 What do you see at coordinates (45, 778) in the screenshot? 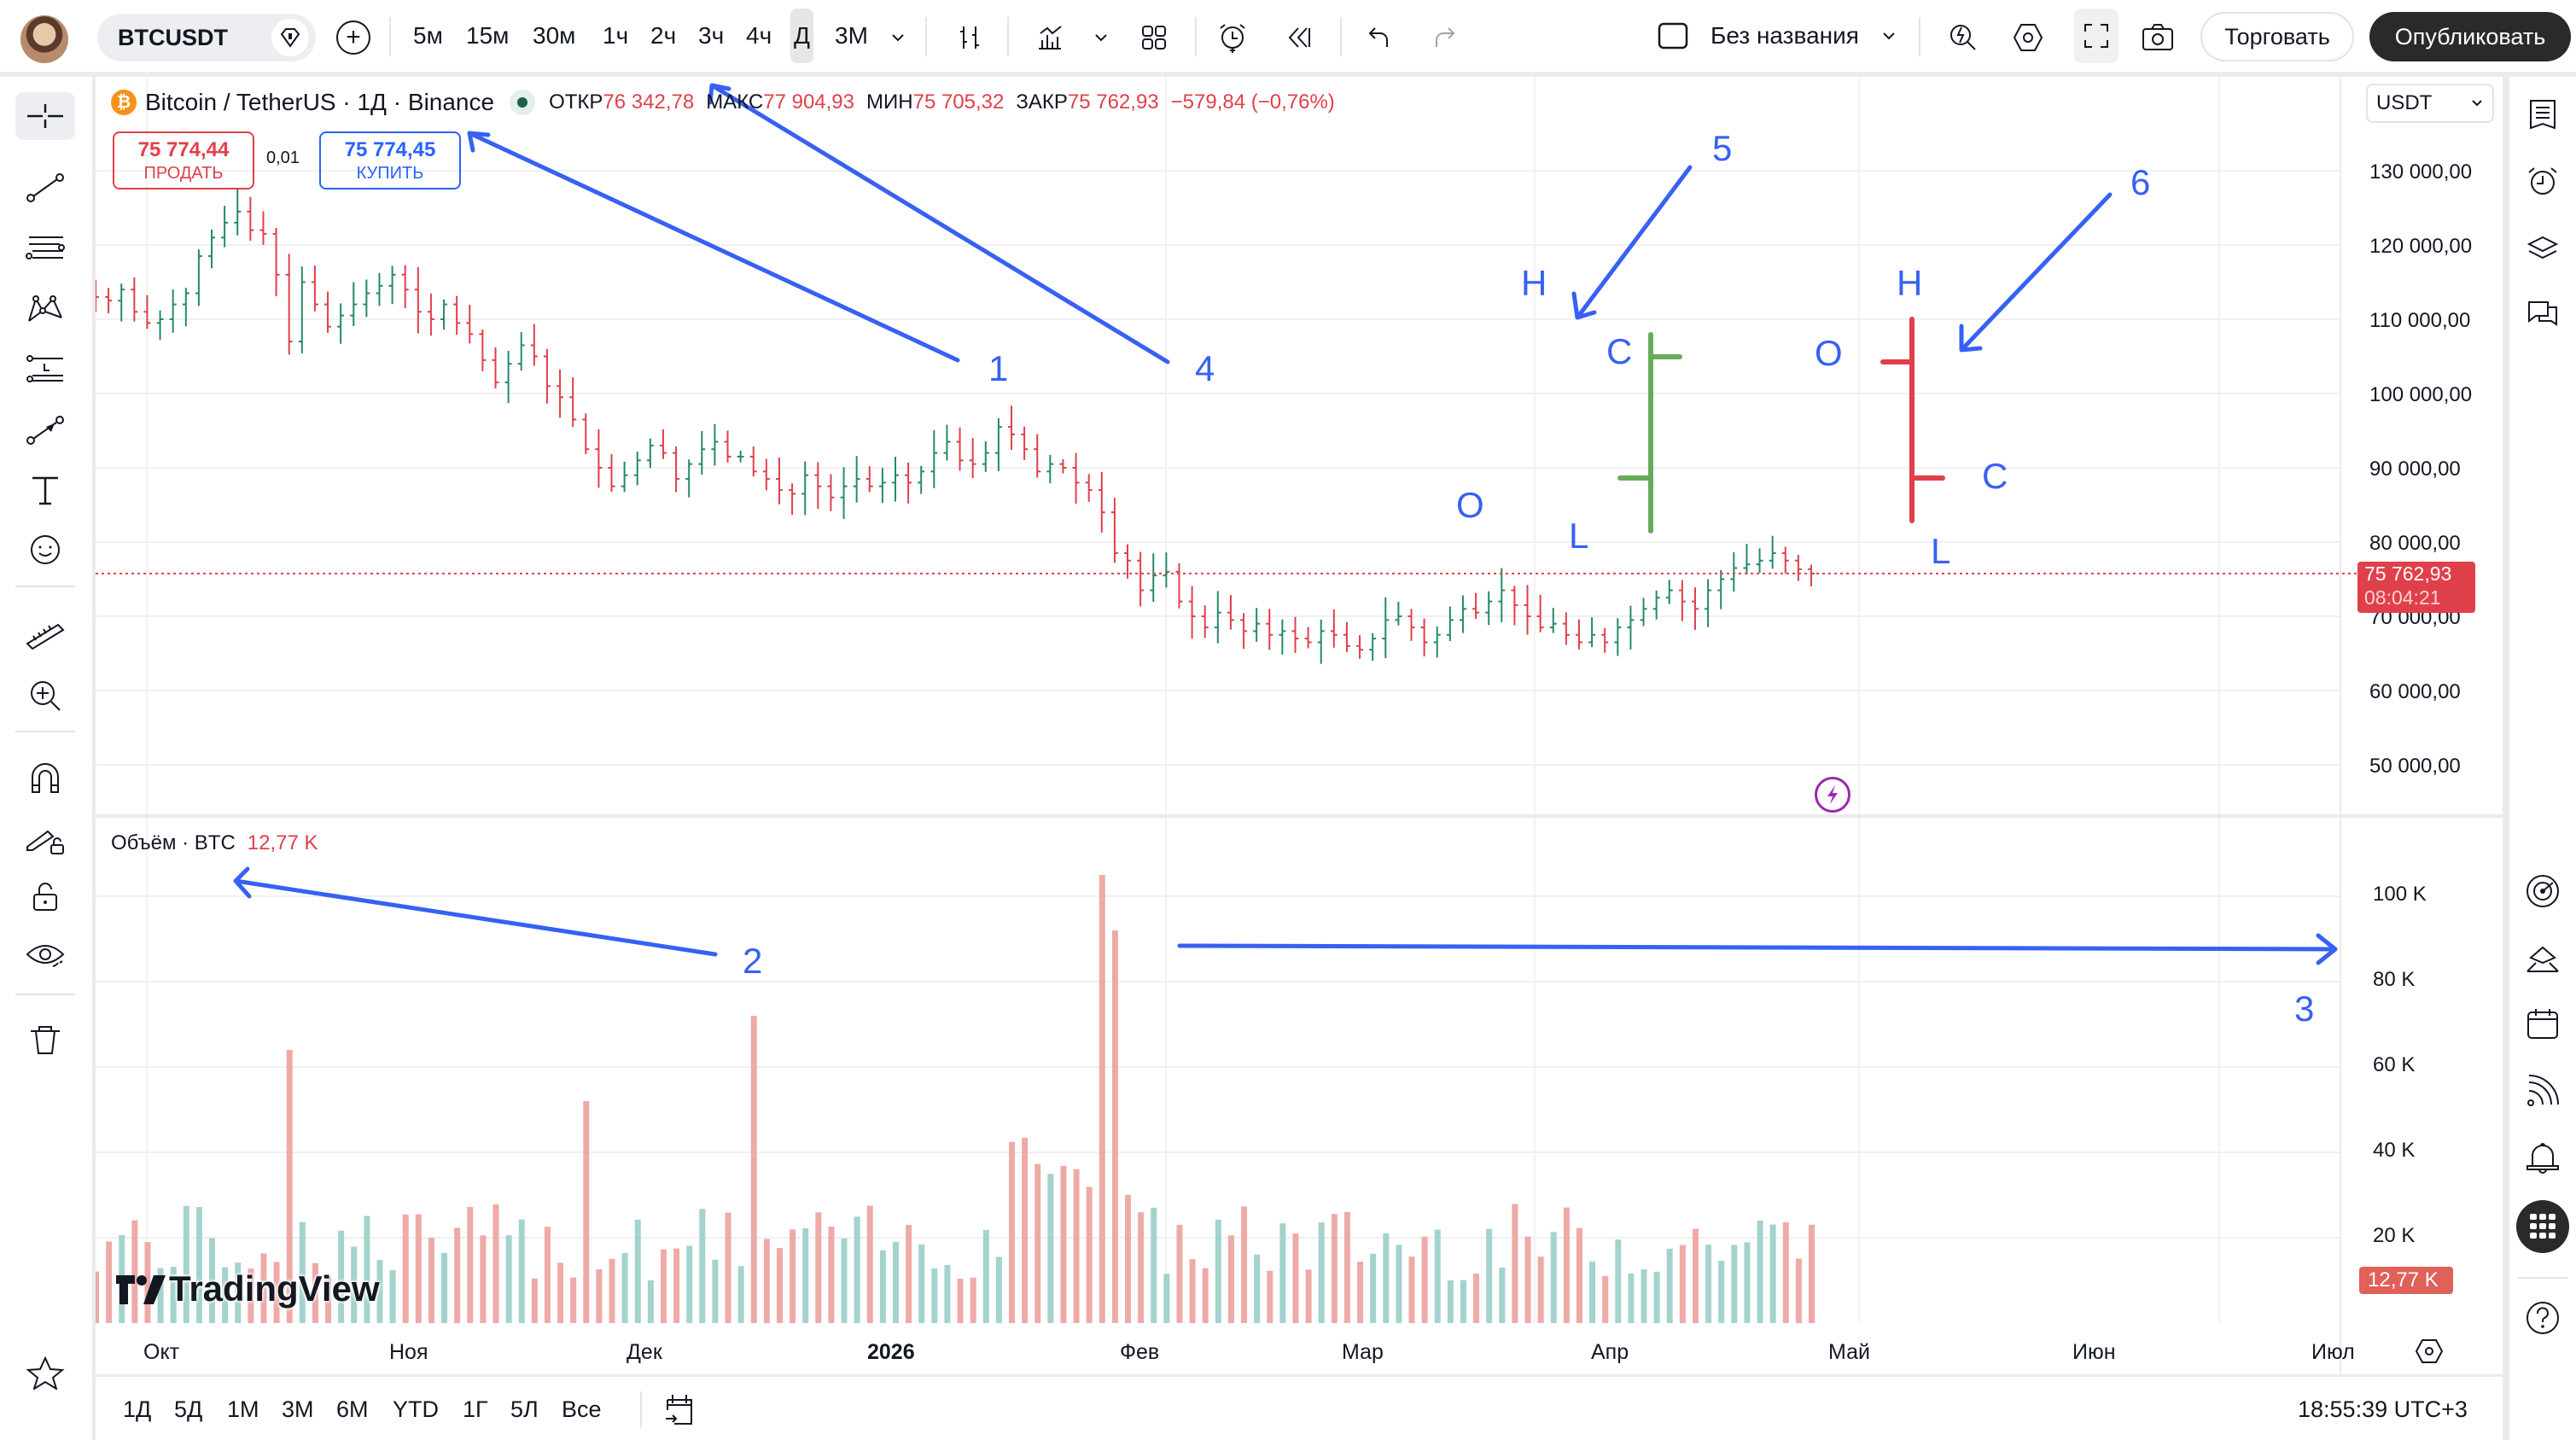
I see `magnet-tool` at bounding box center [45, 778].